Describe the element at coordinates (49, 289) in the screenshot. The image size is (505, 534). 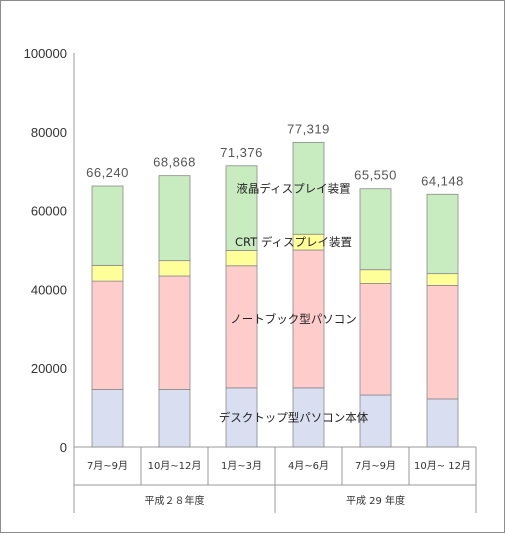
I see `y-tick-label: 40000` at that location.